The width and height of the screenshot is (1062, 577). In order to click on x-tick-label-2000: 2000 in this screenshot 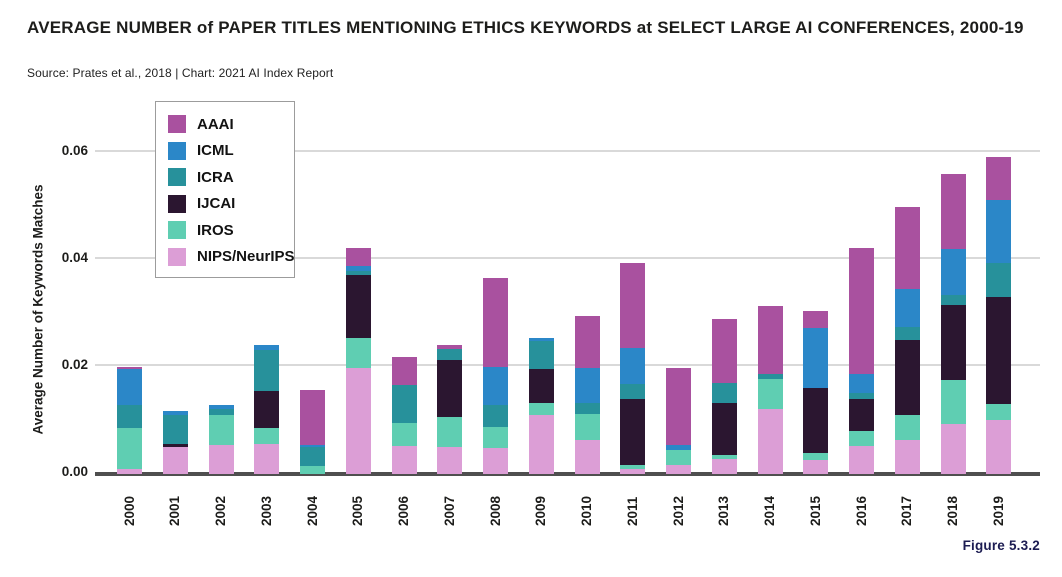, I will do `click(129, 510)`.